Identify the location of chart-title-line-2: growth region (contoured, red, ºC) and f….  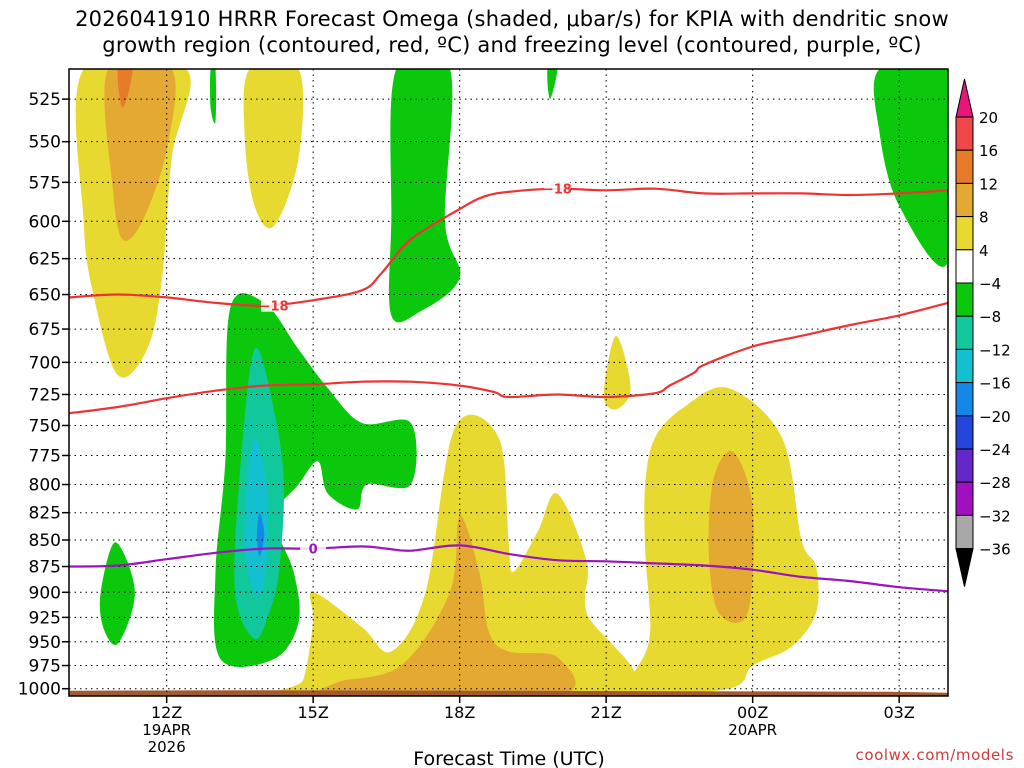
(512, 45).